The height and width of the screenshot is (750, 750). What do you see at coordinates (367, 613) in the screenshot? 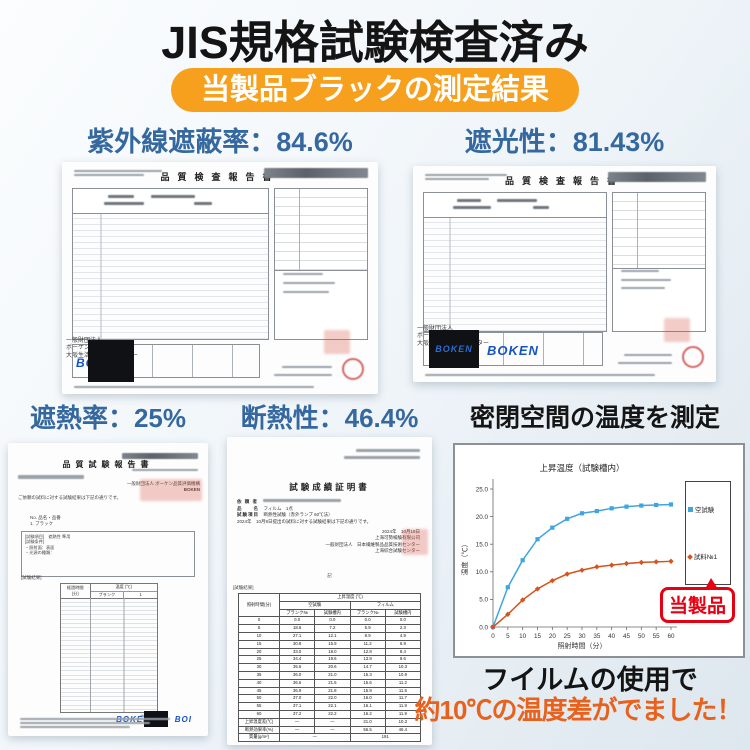
I see `header-sub: ブランク№` at bounding box center [367, 613].